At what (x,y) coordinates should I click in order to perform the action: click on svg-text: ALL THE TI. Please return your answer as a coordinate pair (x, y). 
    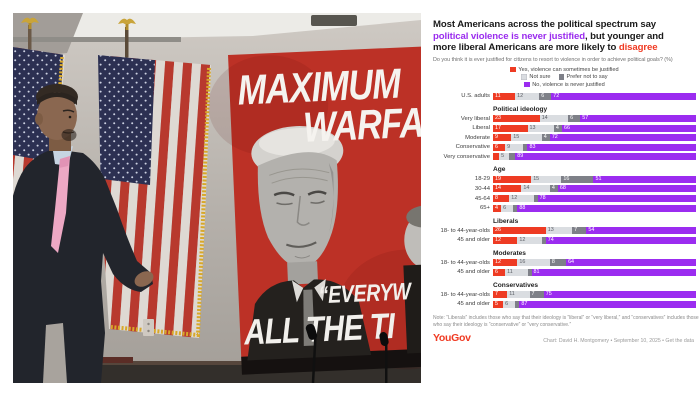
    Looking at the image, I should click on (319, 328).